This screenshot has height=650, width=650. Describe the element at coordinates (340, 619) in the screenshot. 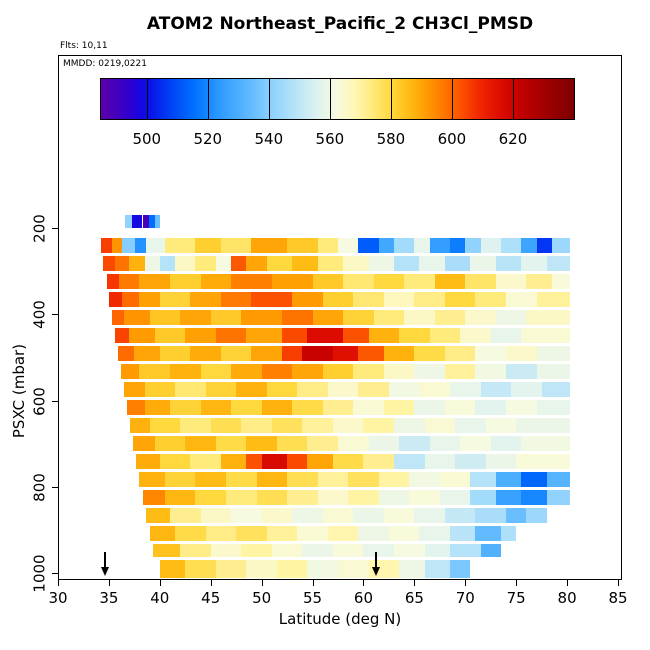

I see `x-axis-label: Latitude (deg N)` at that location.